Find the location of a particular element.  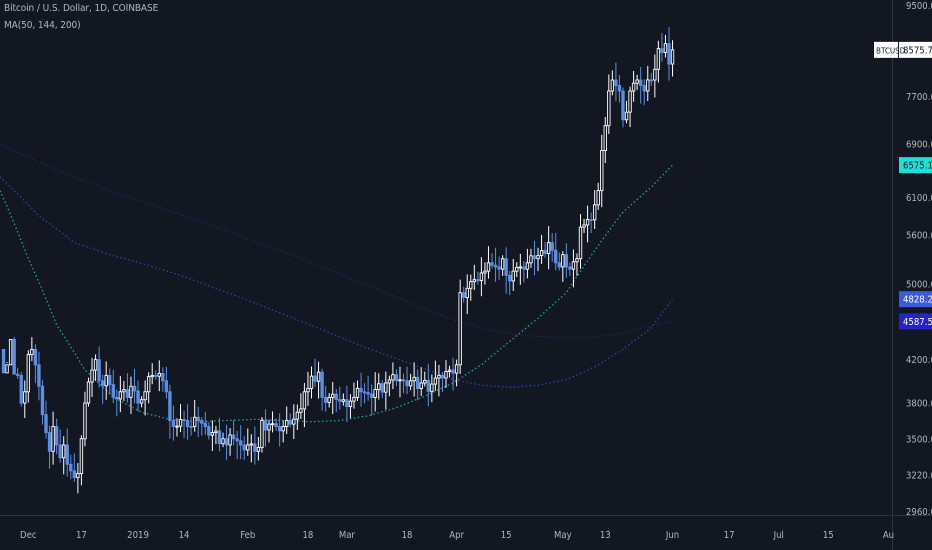

x-tick-label: 14 is located at coordinates (184, 535).